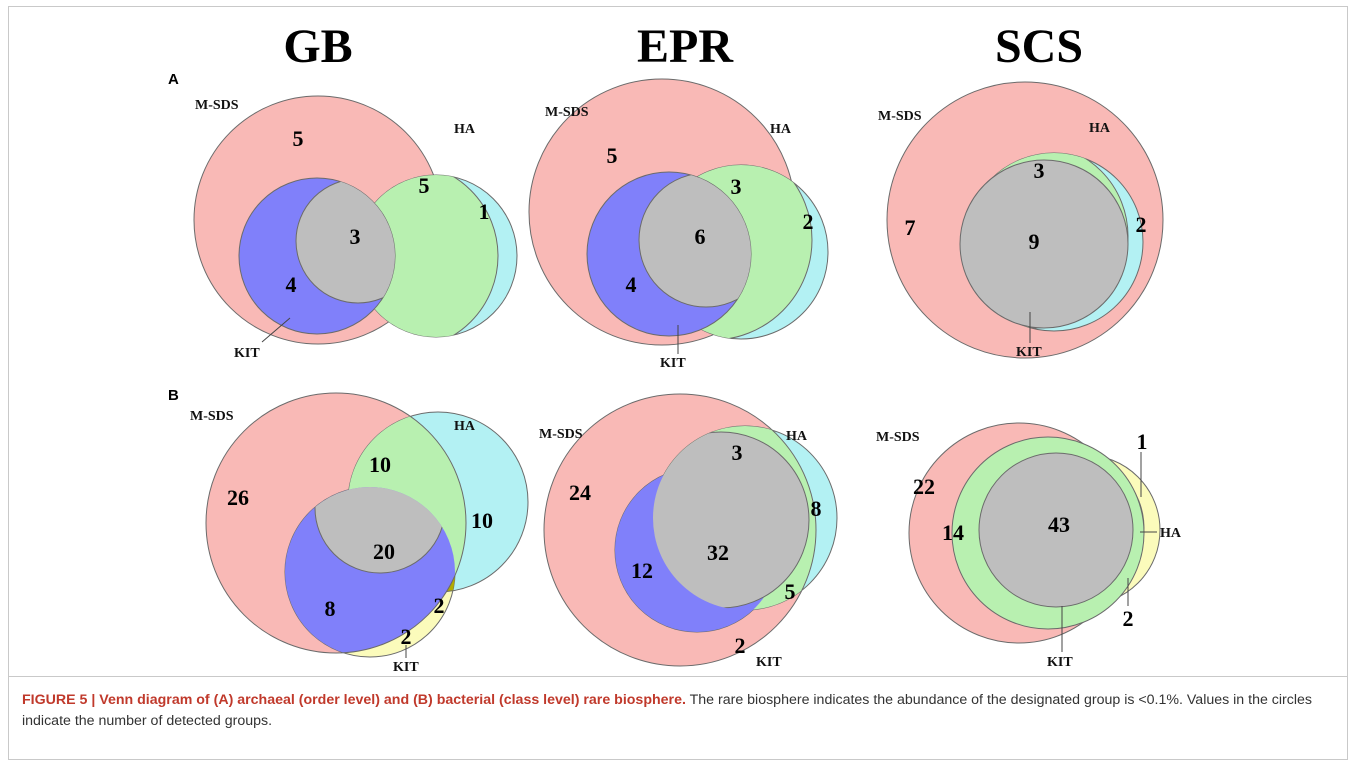  I want to click on count-kit-ha: 2, so click(439, 605).